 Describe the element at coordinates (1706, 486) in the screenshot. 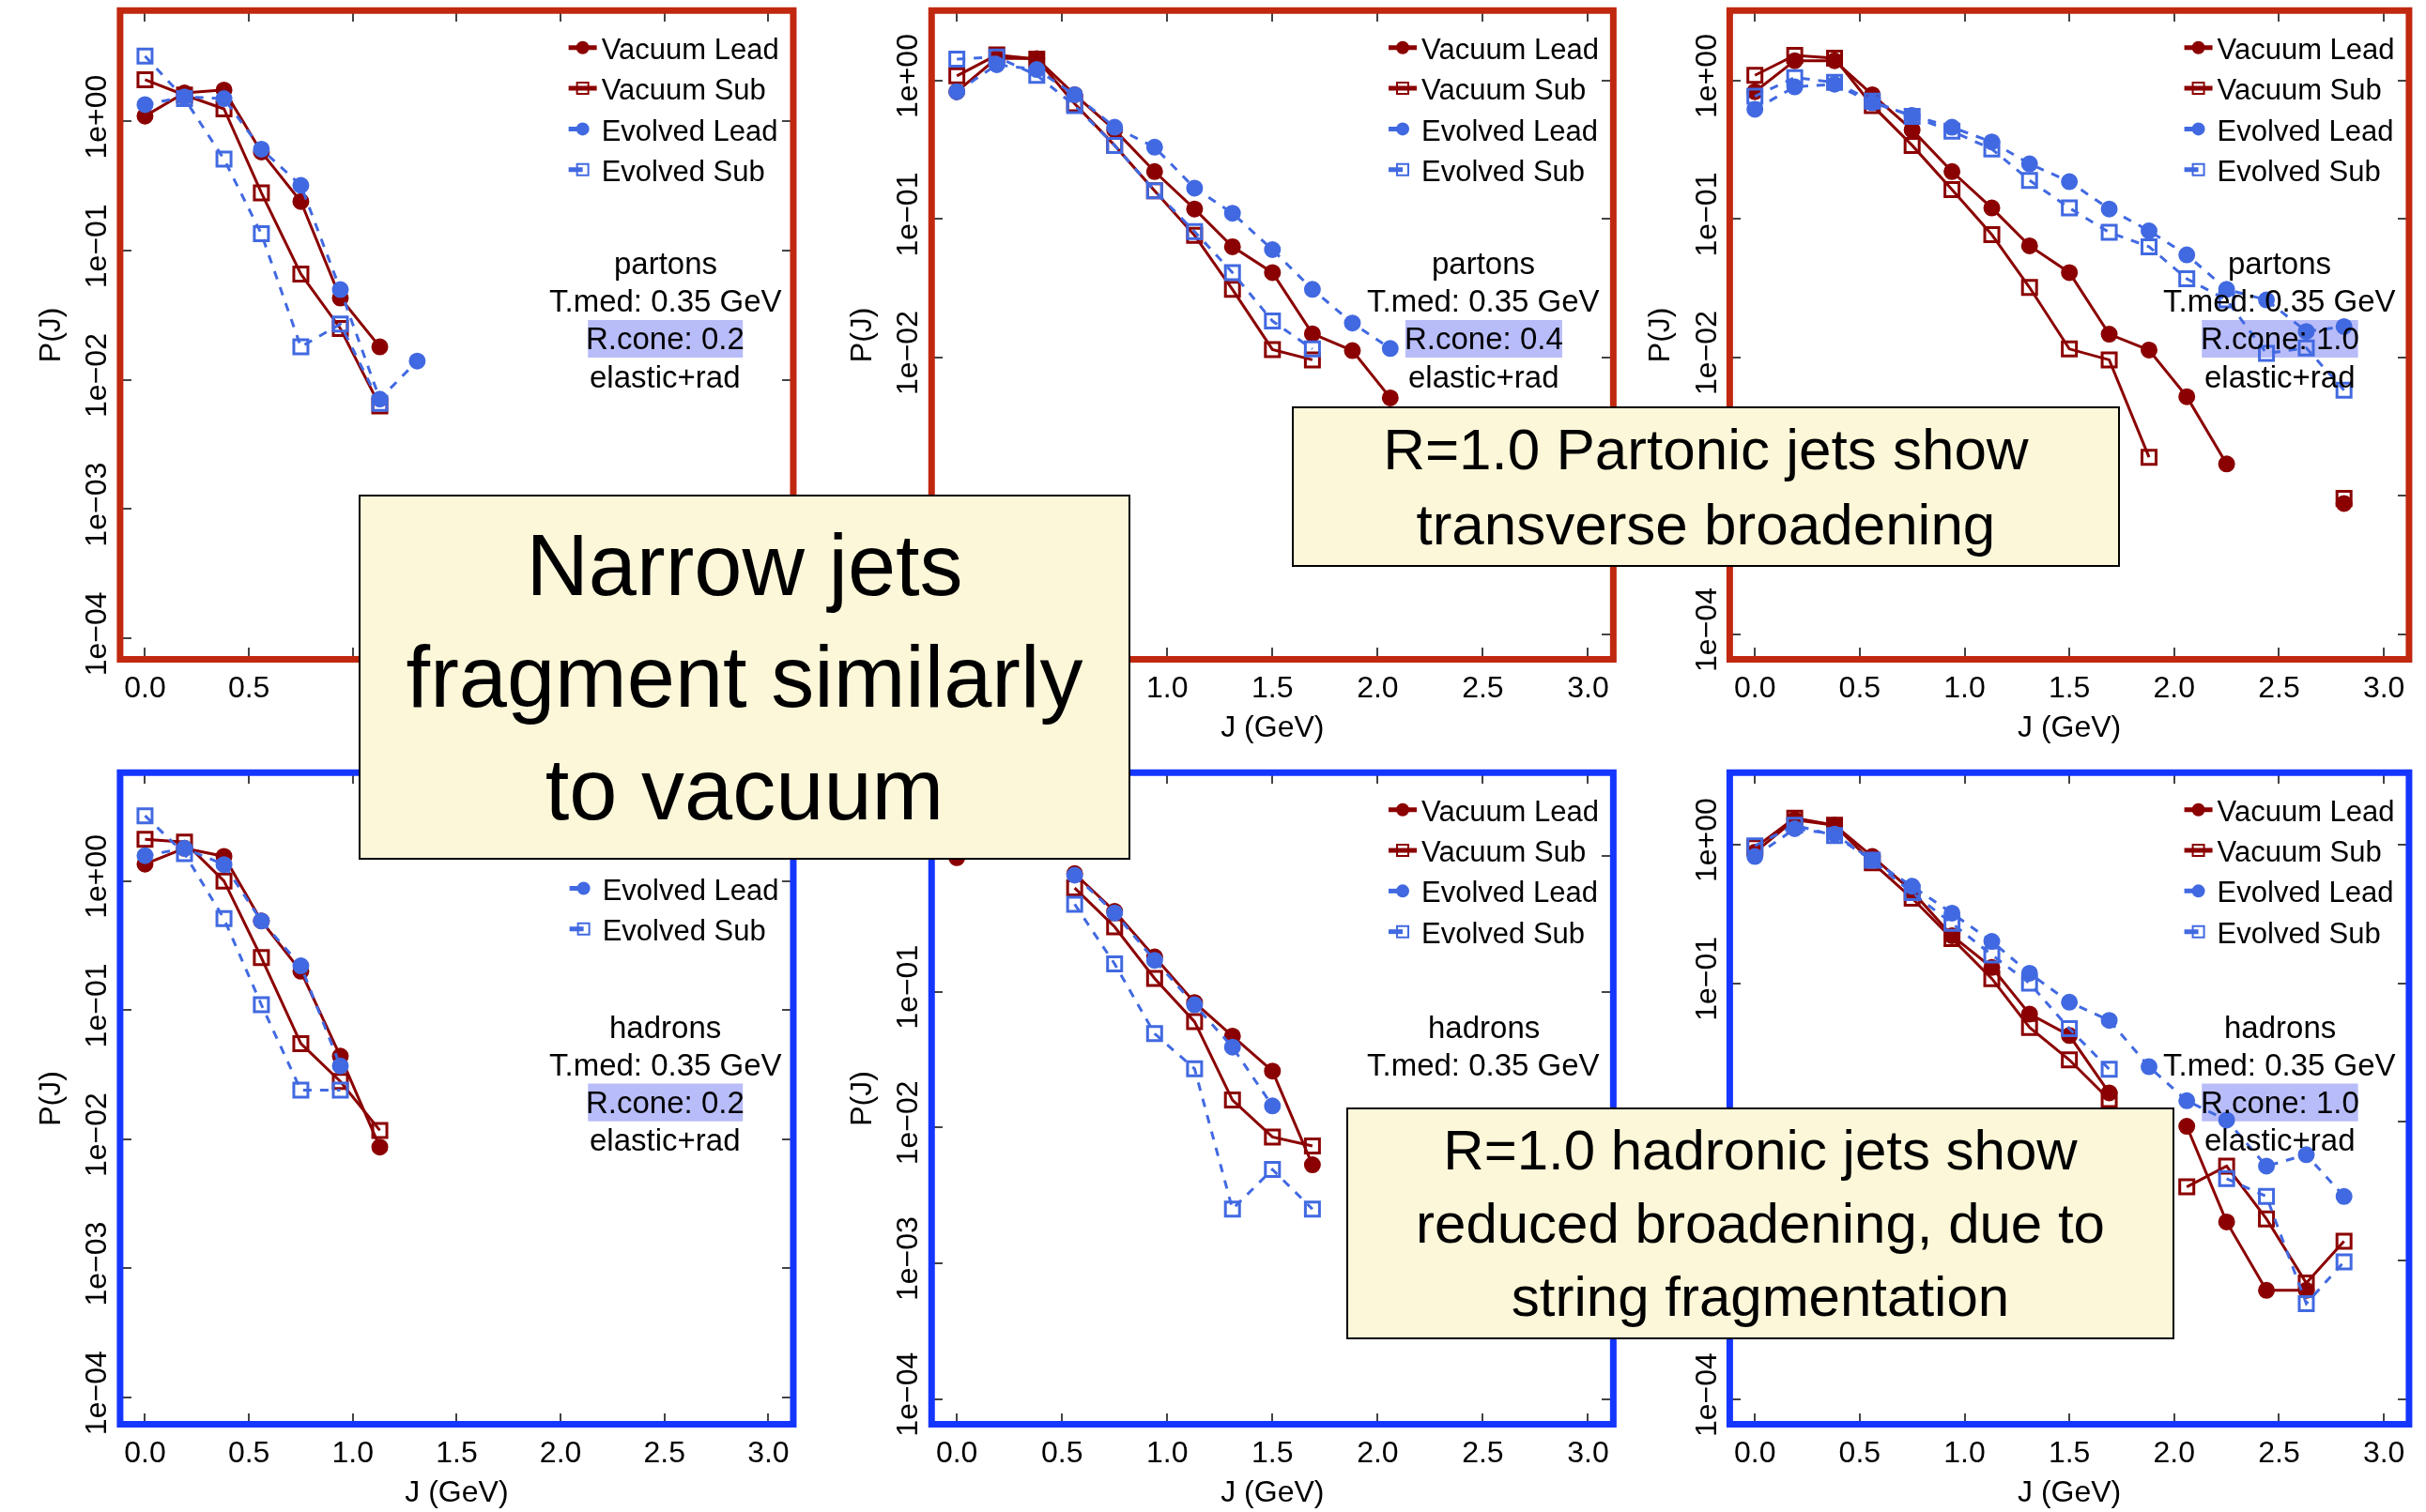

I see `annotation: R=1.0 Partonic jets show transverse broadening` at that location.